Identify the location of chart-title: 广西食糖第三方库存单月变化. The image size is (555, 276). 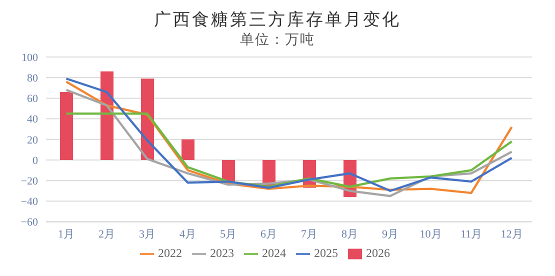
(277, 20).